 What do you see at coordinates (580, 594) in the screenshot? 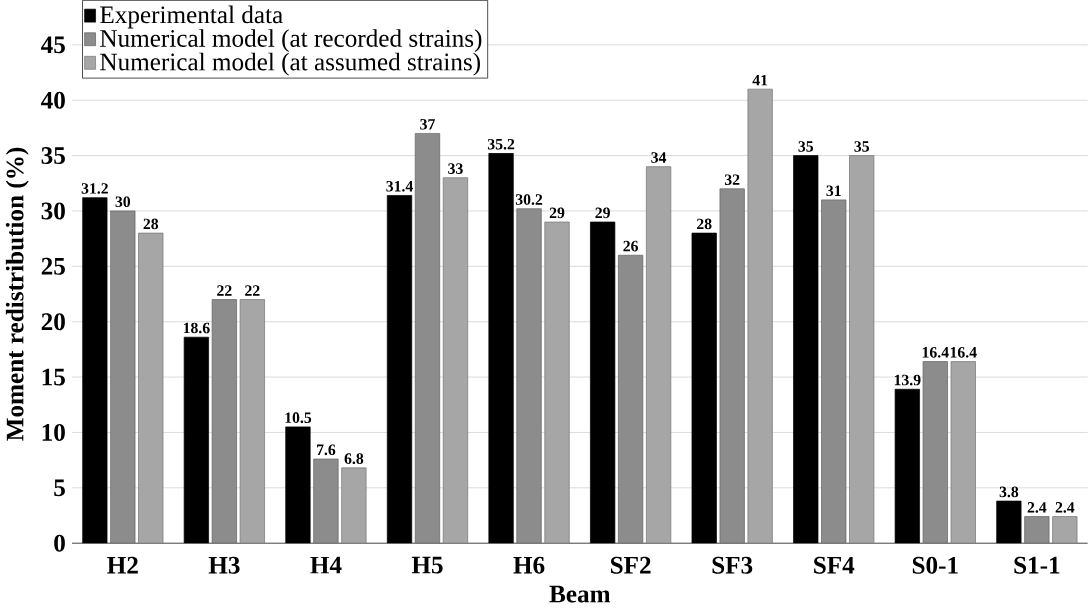
I see `x-axis-title: Beam` at bounding box center [580, 594].